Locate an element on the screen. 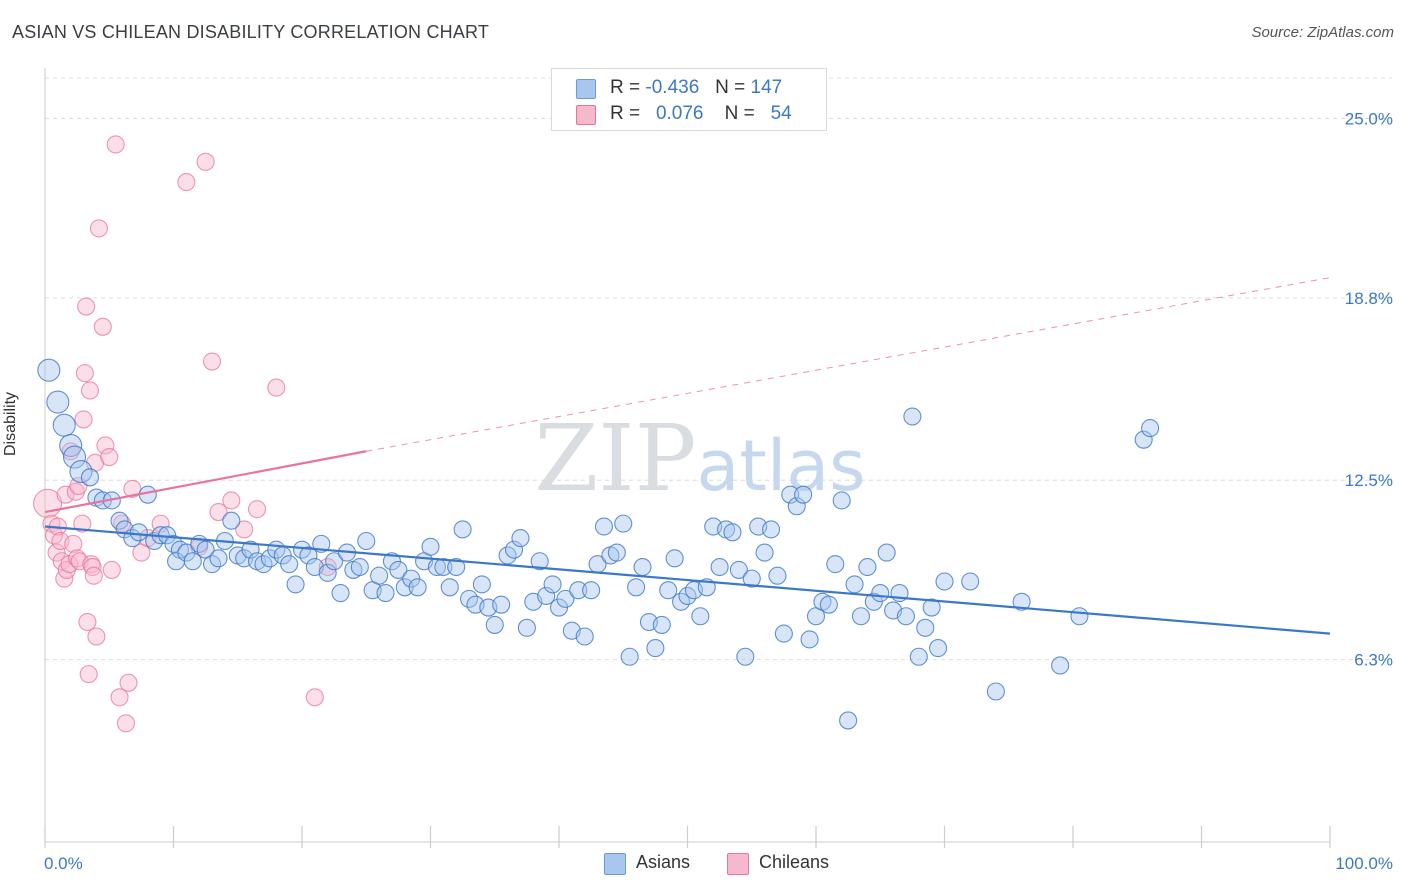  chileans-legend-swatch is located at coordinates (738, 864).